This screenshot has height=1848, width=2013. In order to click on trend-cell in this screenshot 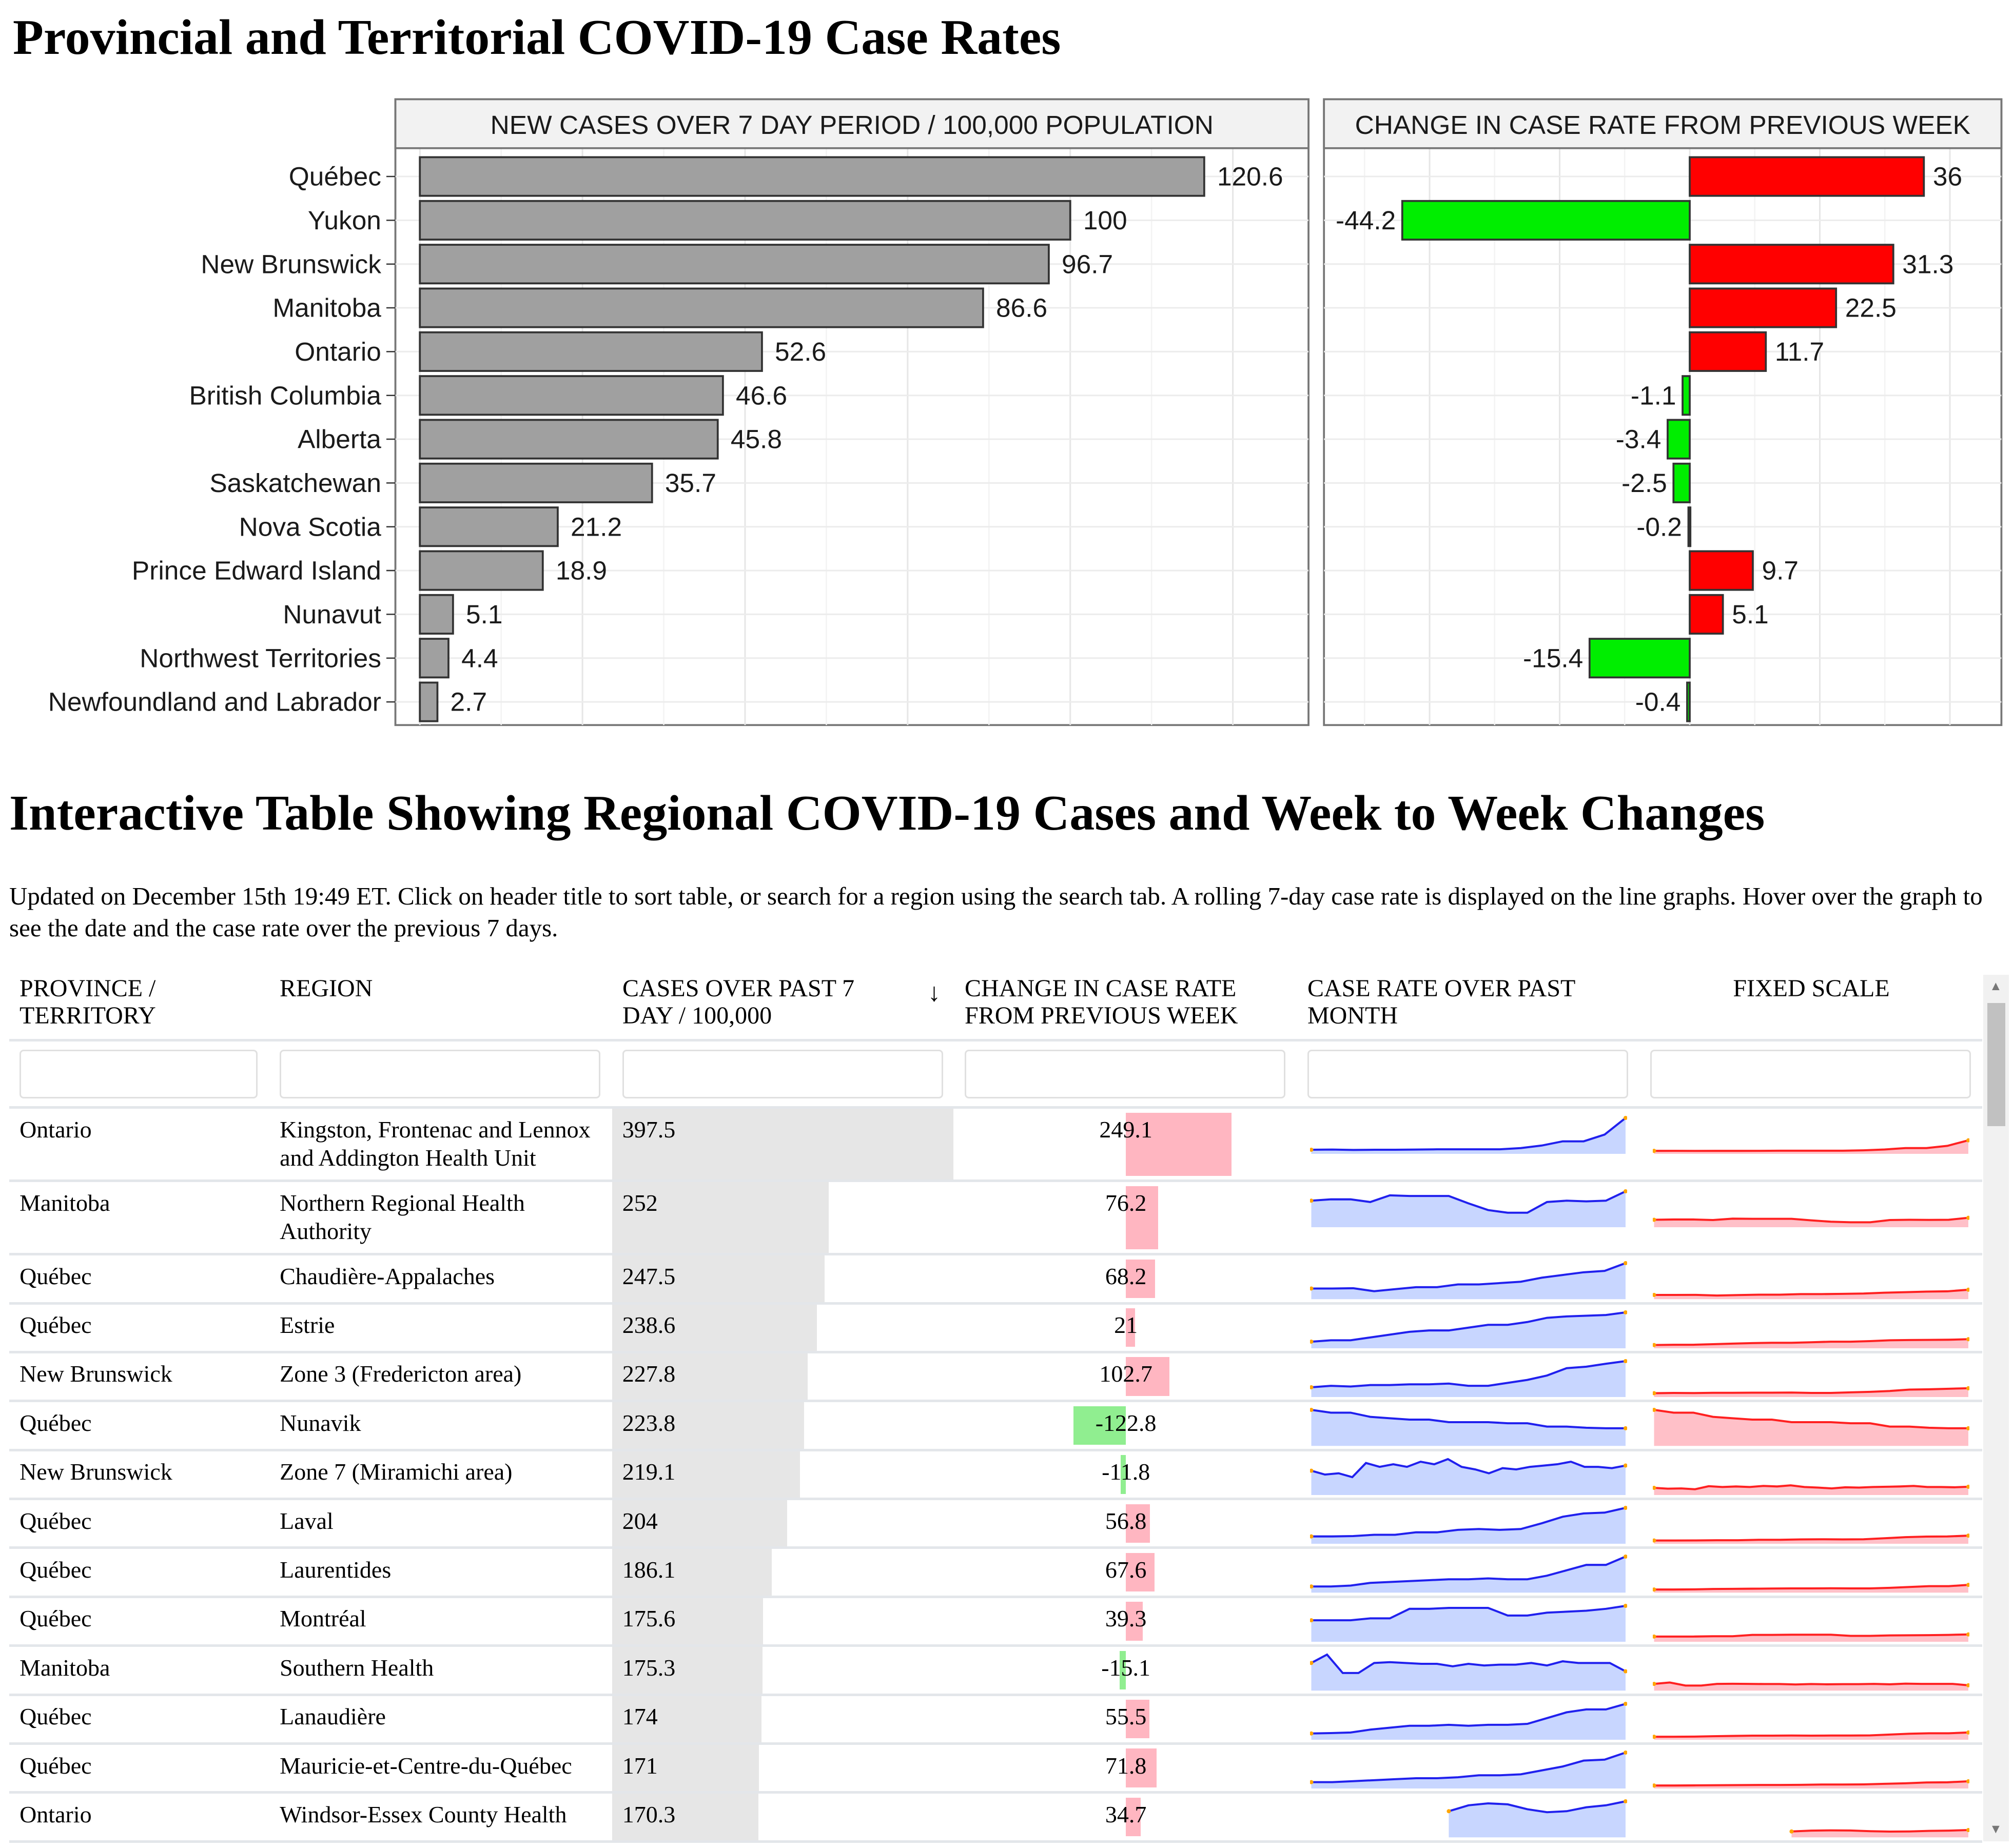, I will do `click(1468, 1278)`.